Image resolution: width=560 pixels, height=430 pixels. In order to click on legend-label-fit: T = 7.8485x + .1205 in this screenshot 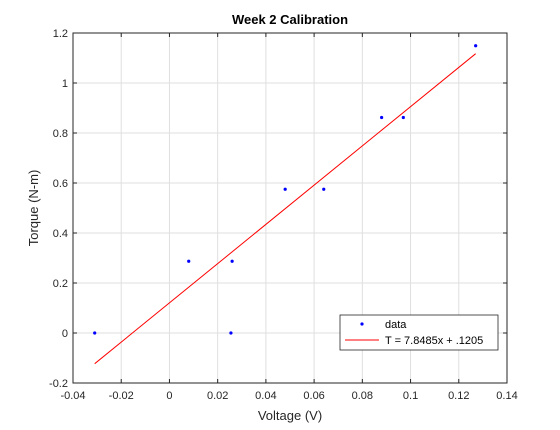, I will do `click(434, 341)`.